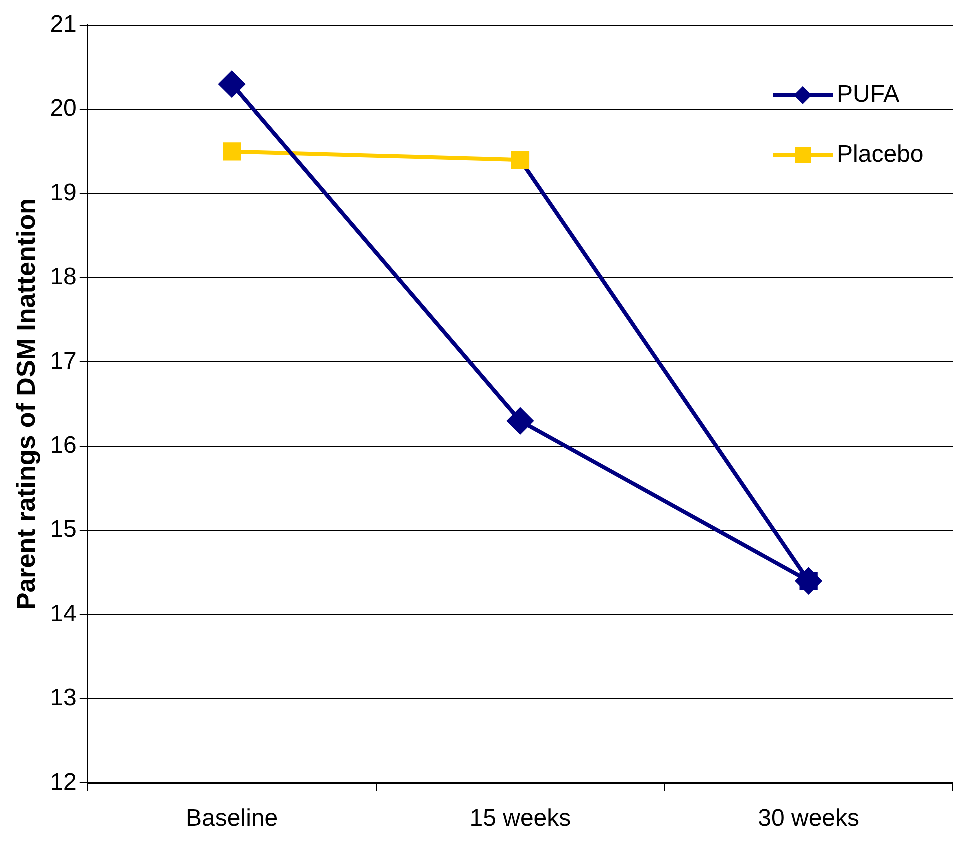 The image size is (976, 859). Describe the element at coordinates (63, 782) in the screenshot. I see `y-tick-label: 12` at that location.